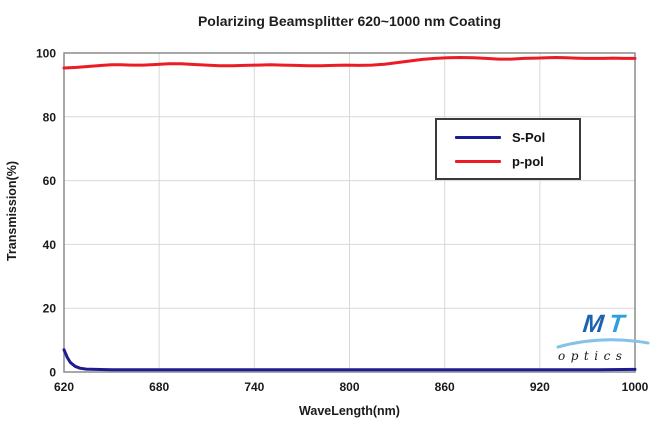 This screenshot has width=672, height=440. I want to click on y-tick-label: 20, so click(50, 309).